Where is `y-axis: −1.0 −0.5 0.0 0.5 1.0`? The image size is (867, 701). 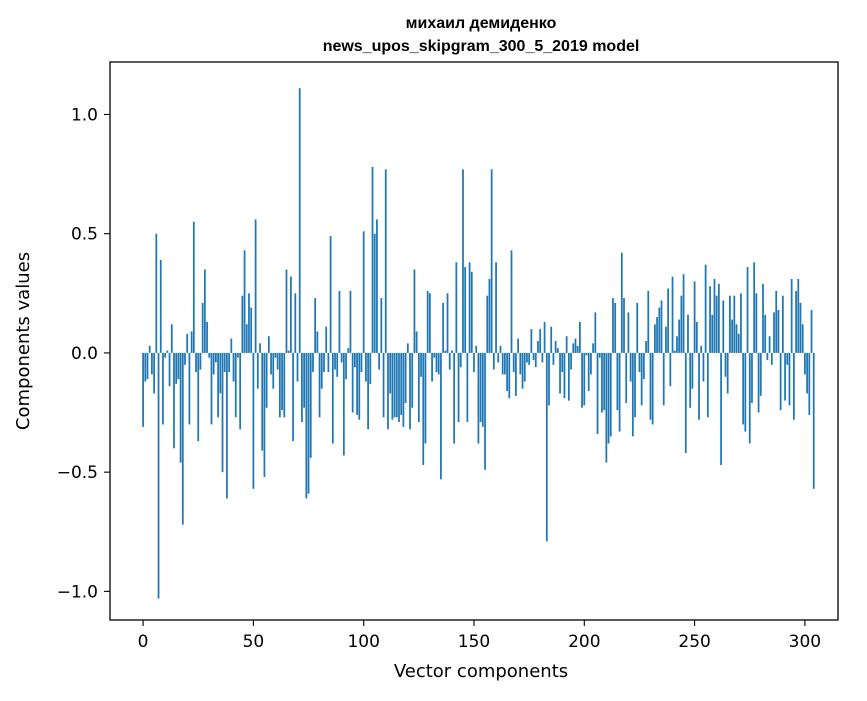
y-axis: −1.0 −0.5 0.0 0.5 1.0 is located at coordinates (83, 353).